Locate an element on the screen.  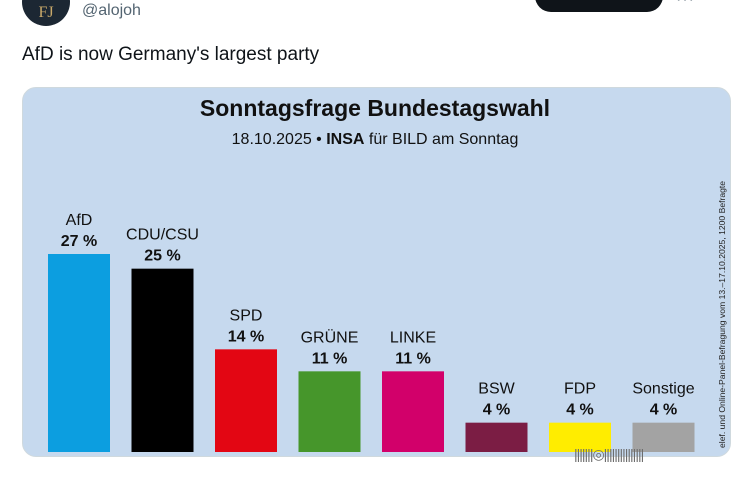
chart-subtitle: 18.10.2025 • INSA für BILD am Sonntag is located at coordinates (375, 139).